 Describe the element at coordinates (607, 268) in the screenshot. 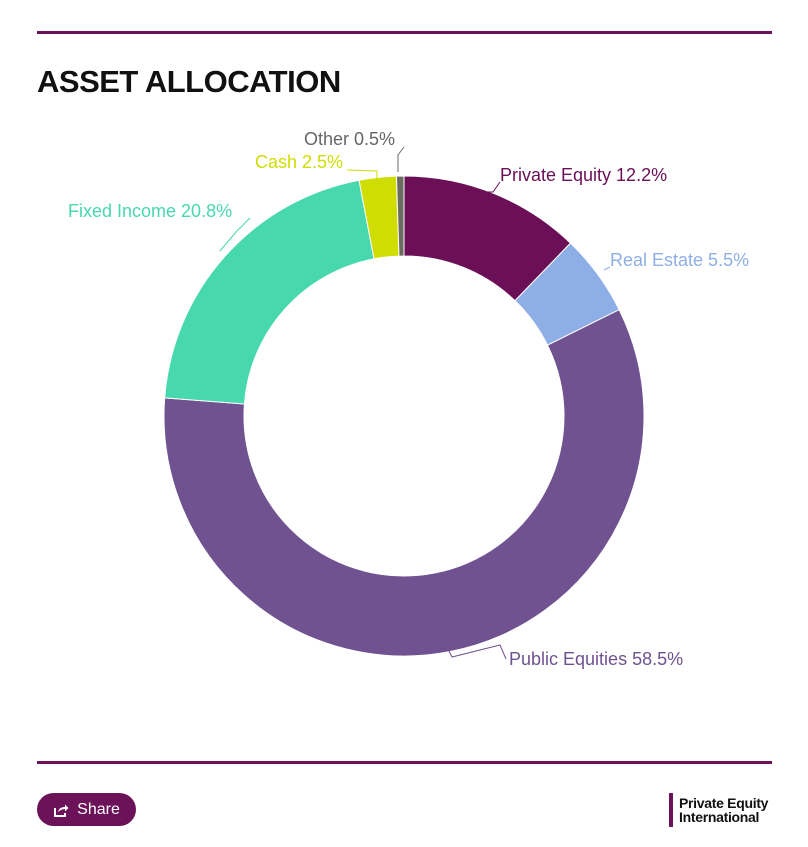

I see `leader-line-real-estate` at that location.